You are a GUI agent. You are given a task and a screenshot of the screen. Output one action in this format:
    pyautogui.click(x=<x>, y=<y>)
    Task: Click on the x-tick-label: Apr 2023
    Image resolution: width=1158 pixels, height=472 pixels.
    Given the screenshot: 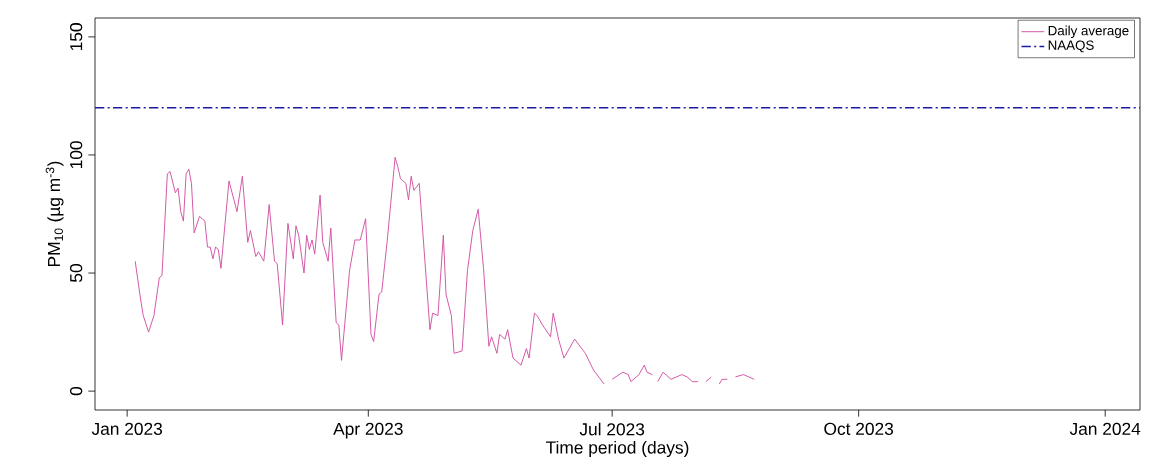 What is the action you would take?
    pyautogui.click(x=368, y=430)
    